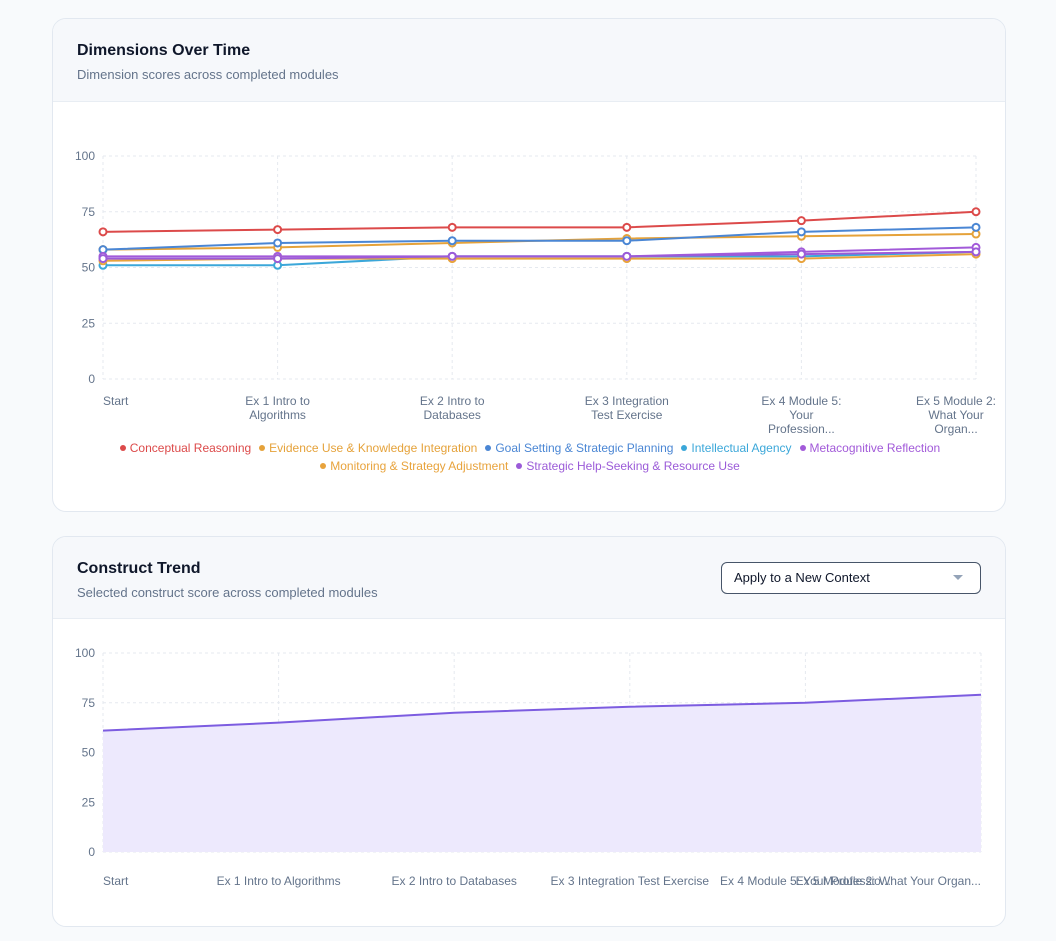  Describe the element at coordinates (633, 466) in the screenshot. I see `legend-label: Strategic Help-Seeking & Resource Use` at that location.